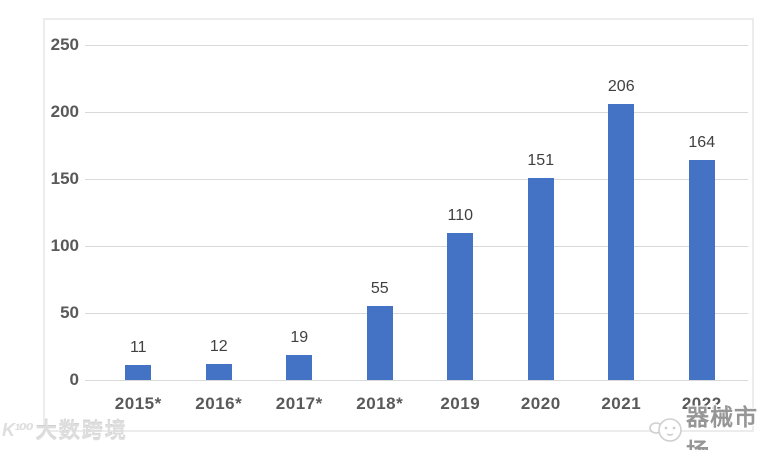  I want to click on x-axis-label: 2019, so click(460, 403).